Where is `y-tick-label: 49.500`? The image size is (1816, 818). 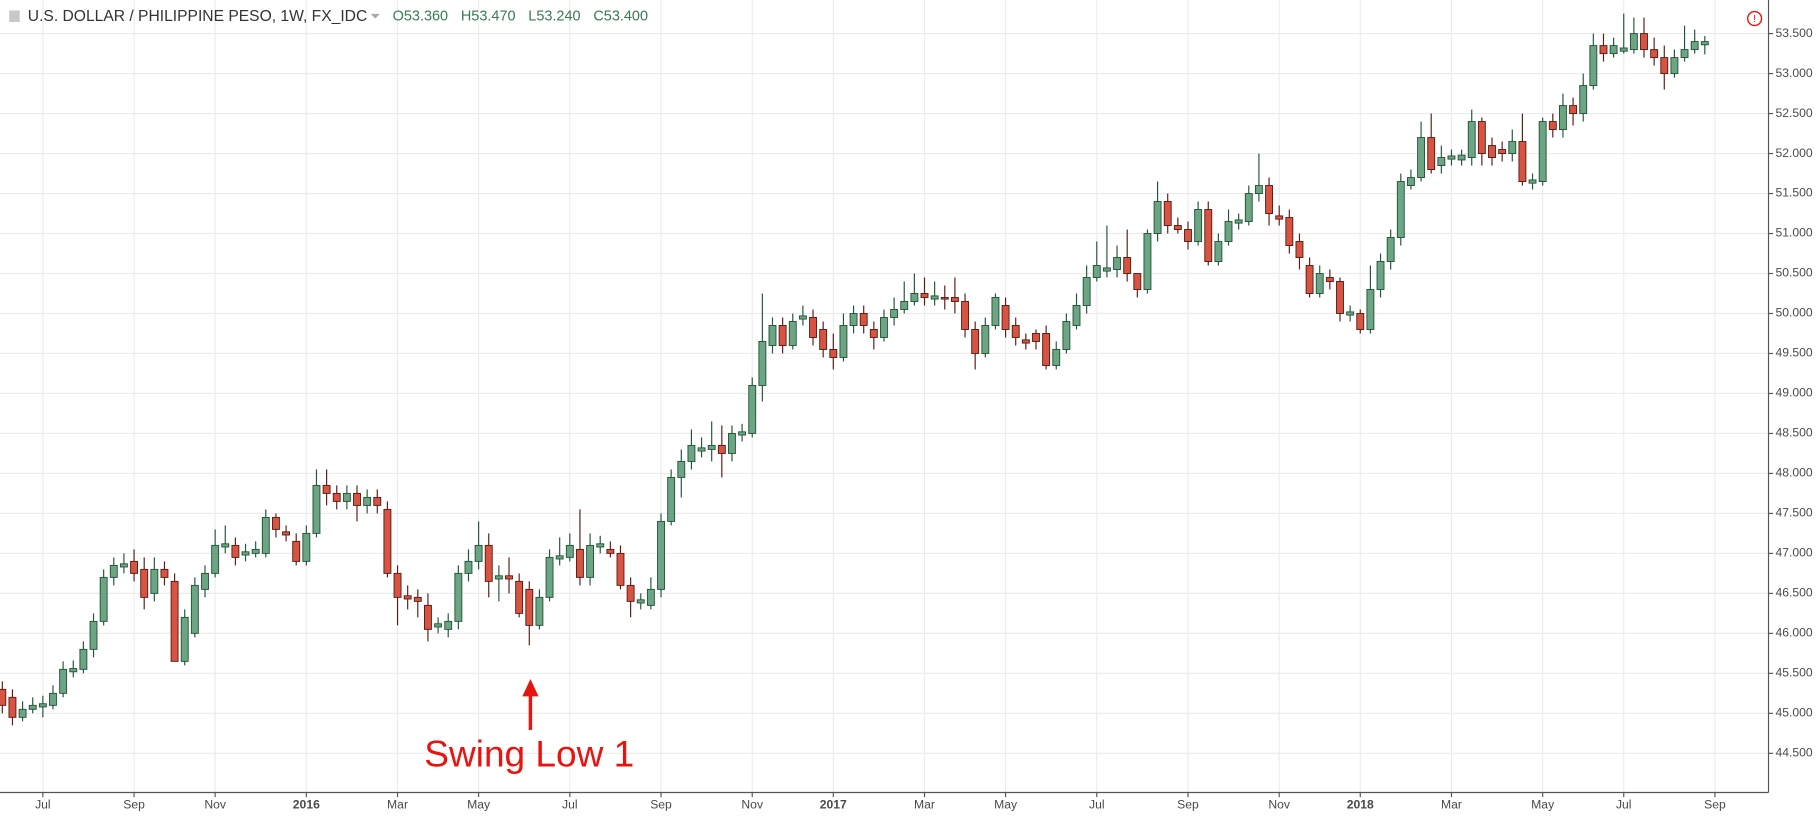 y-tick-label: 49.500 is located at coordinates (1793, 353).